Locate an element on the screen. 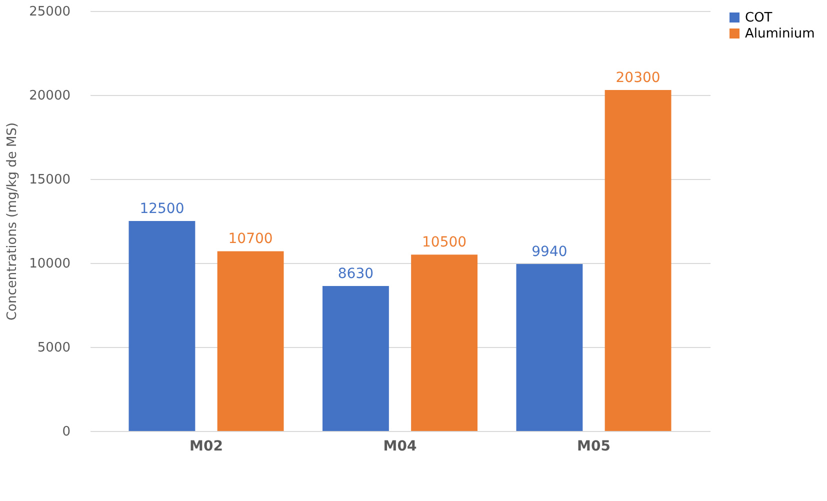 The height and width of the screenshot is (501, 827). data-label: 10500 is located at coordinates (444, 242).